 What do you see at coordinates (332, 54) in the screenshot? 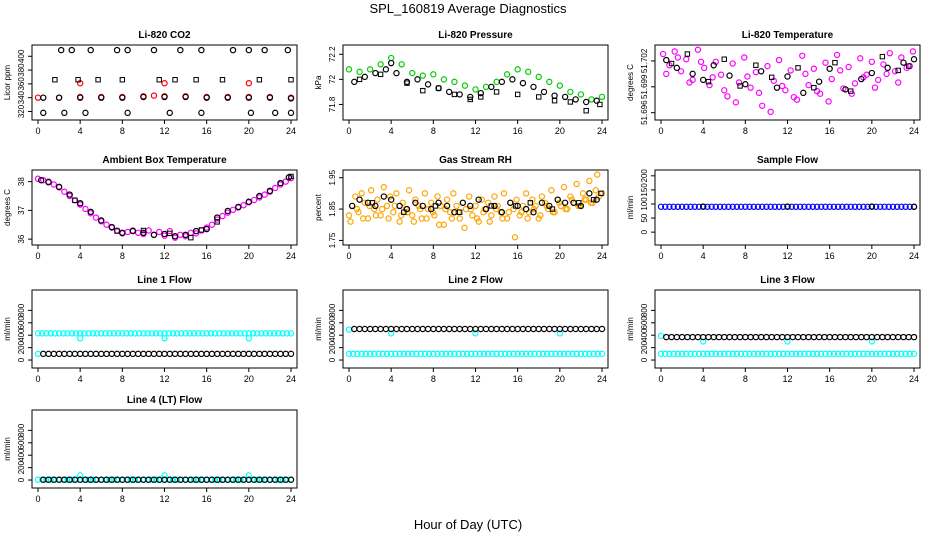
I see `y-tick-label: 72.2` at bounding box center [332, 54].